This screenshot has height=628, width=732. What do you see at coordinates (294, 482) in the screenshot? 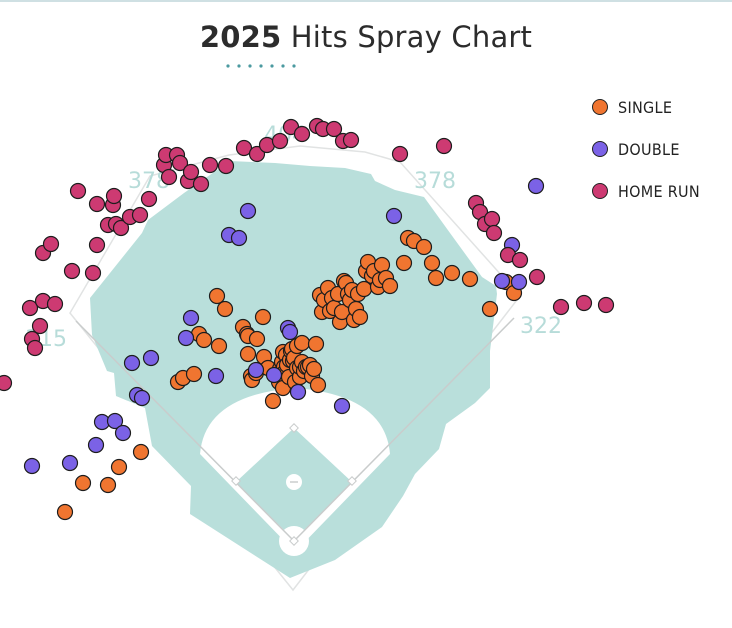
I see `pitching-rubber` at bounding box center [294, 482].